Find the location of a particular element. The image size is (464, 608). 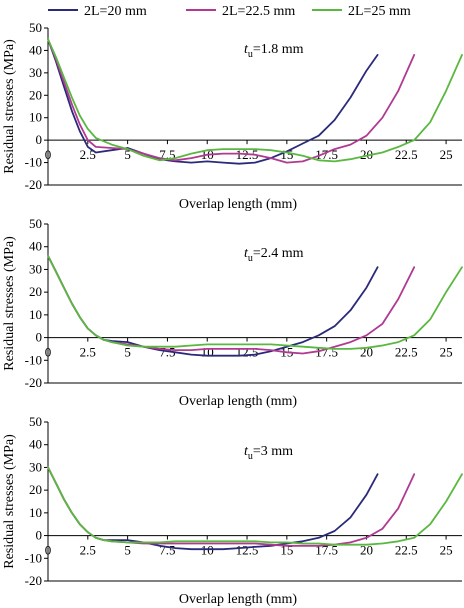

x-tick-label: 7.5 is located at coordinates (167, 550).